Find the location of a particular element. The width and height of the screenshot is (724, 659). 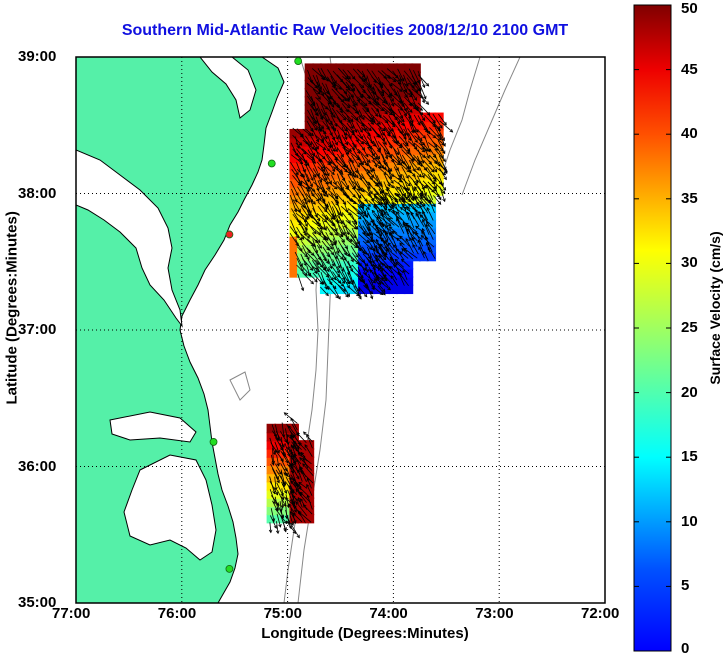

station-marker is located at coordinates (271, 163).